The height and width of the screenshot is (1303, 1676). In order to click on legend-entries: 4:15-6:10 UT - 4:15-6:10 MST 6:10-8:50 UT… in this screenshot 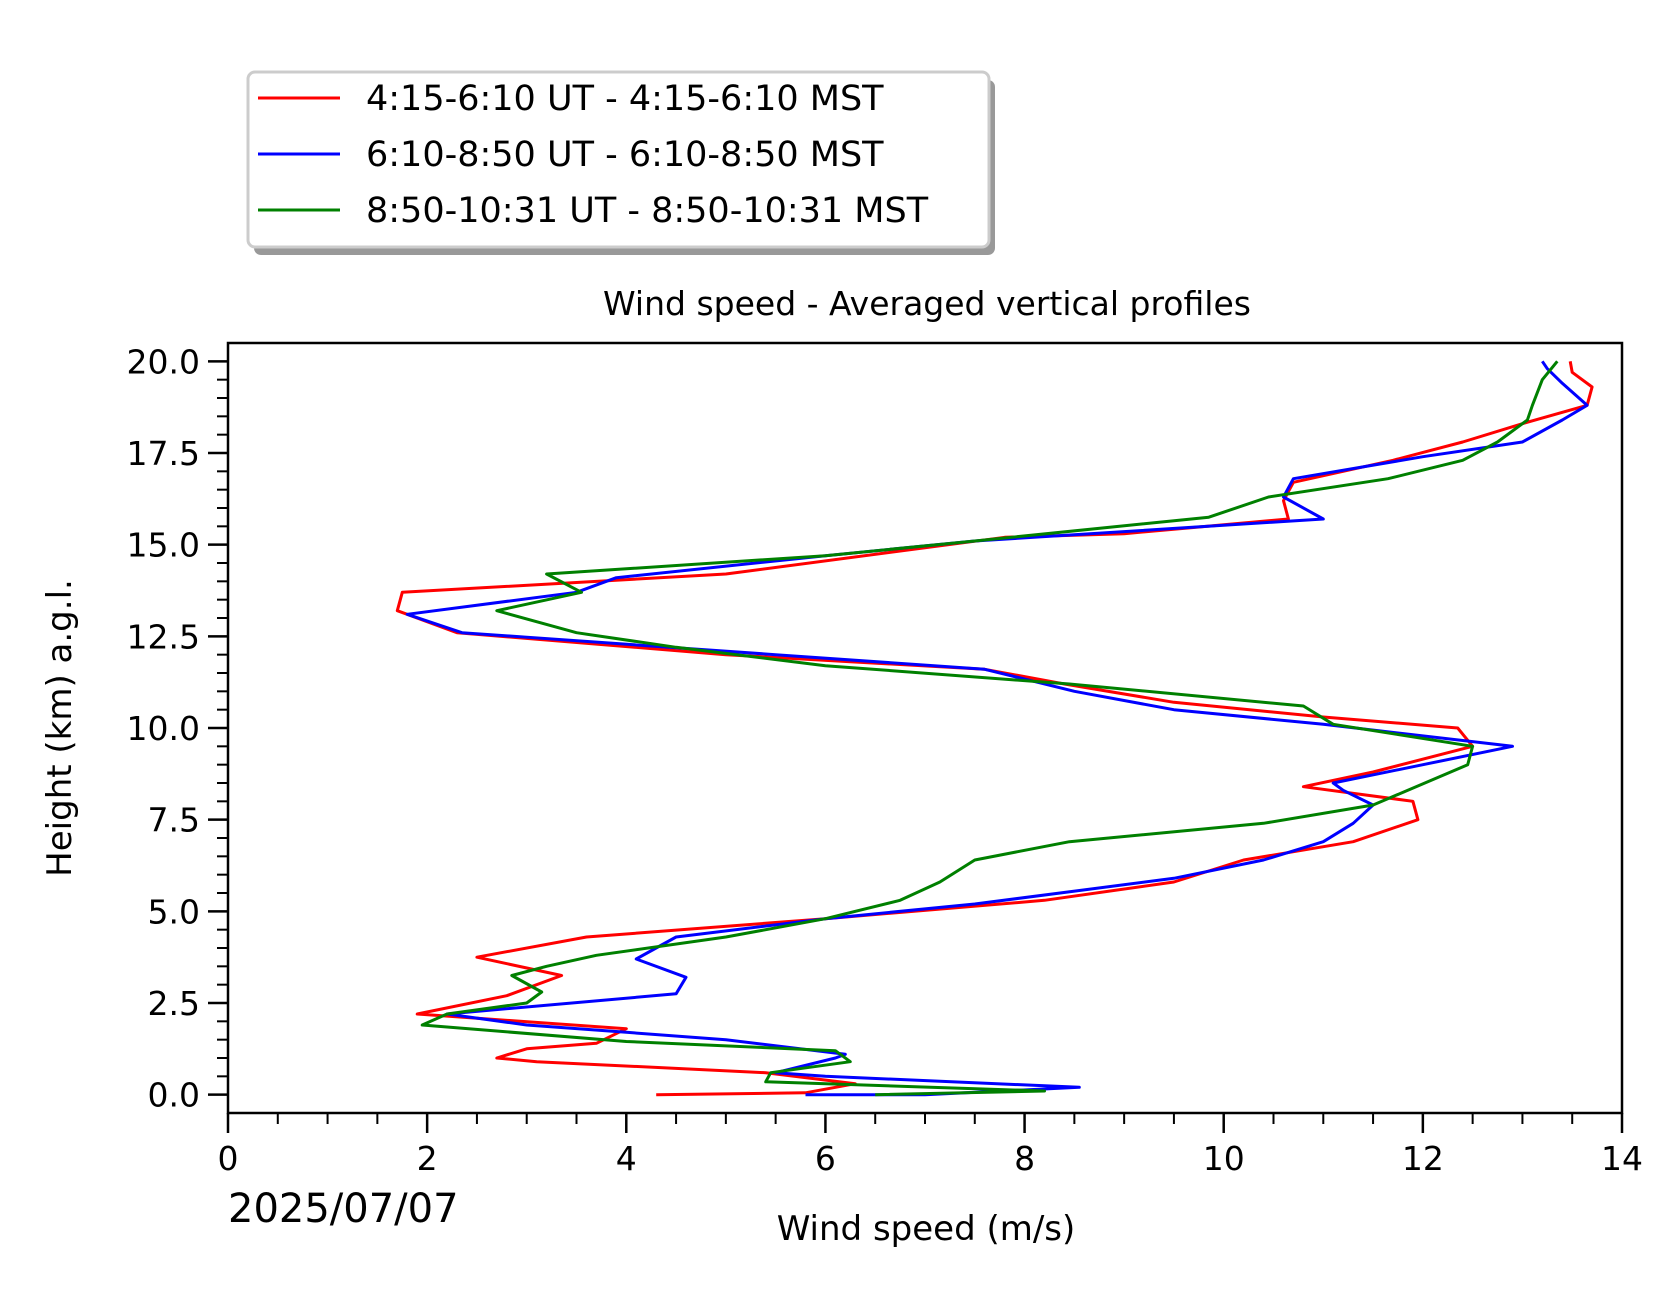, I will do `click(593, 155)`.